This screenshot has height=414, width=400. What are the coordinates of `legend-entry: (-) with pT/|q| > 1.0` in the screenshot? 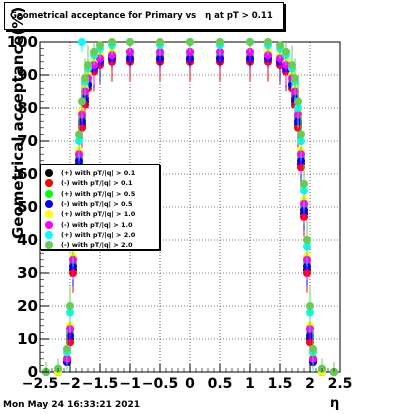 It's located at (88, 225).